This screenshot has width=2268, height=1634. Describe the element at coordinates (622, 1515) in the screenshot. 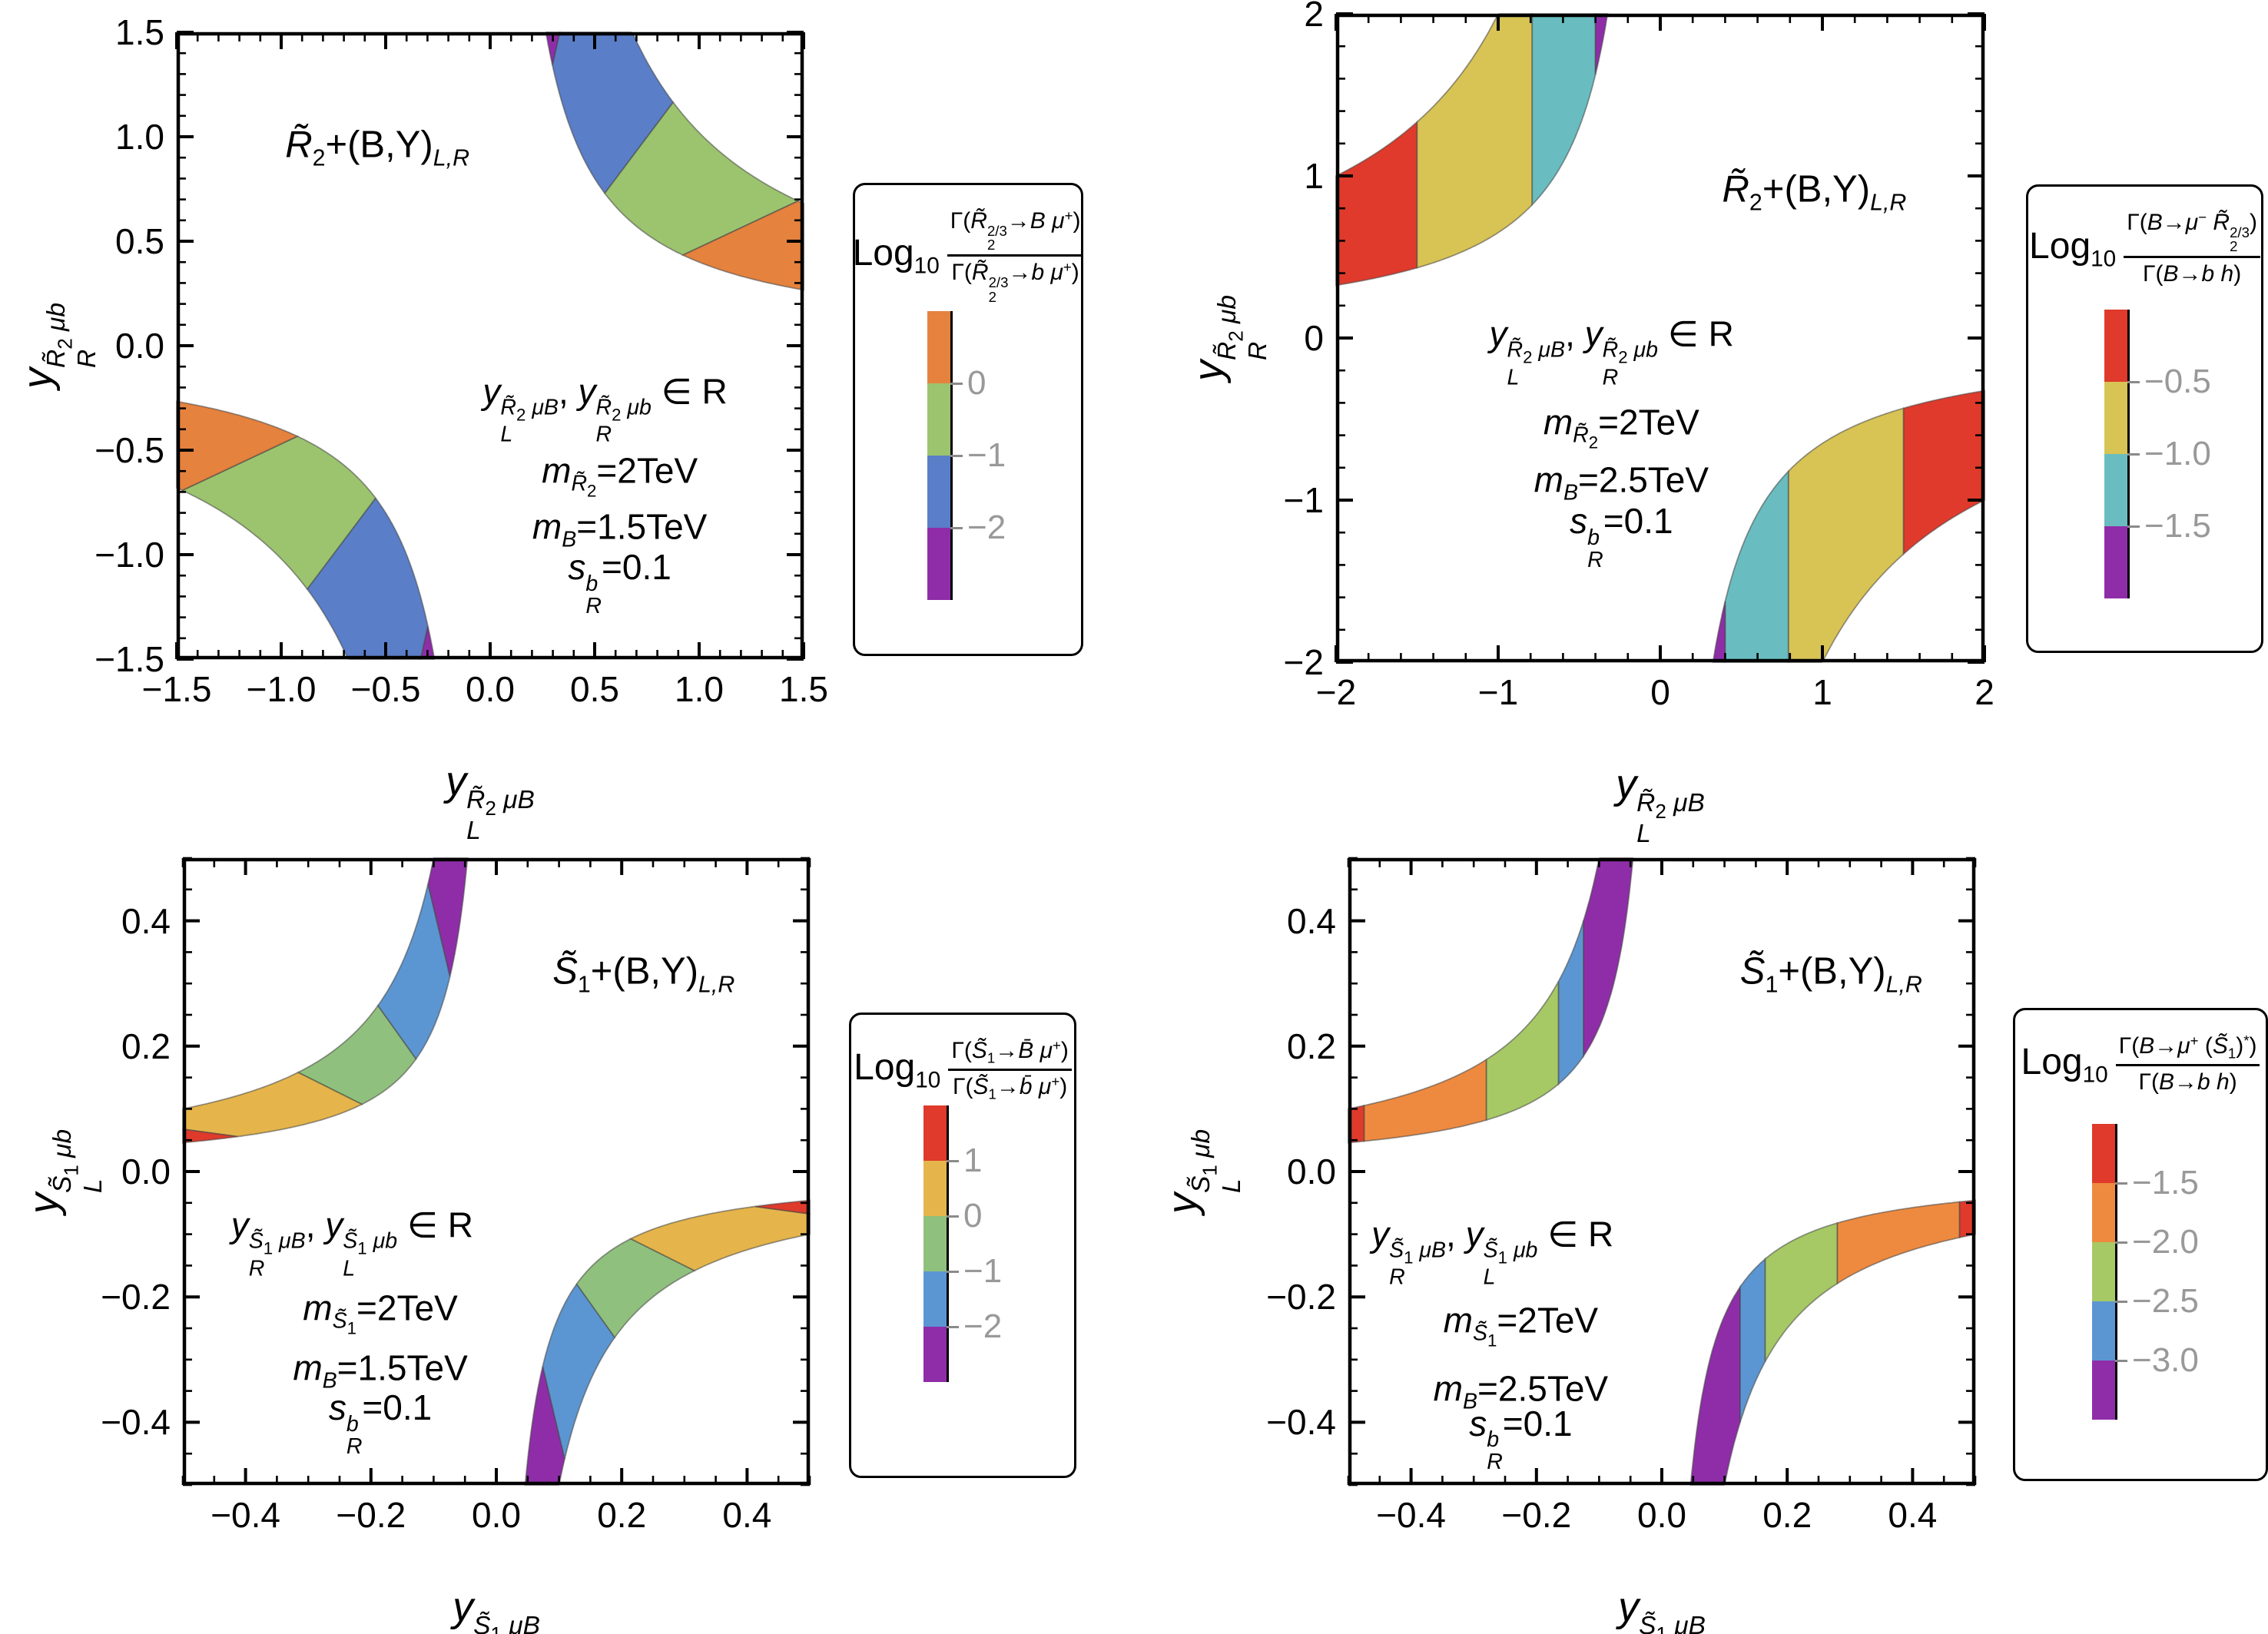

I see `x-tick-label-bottom-left: 0.2` at that location.